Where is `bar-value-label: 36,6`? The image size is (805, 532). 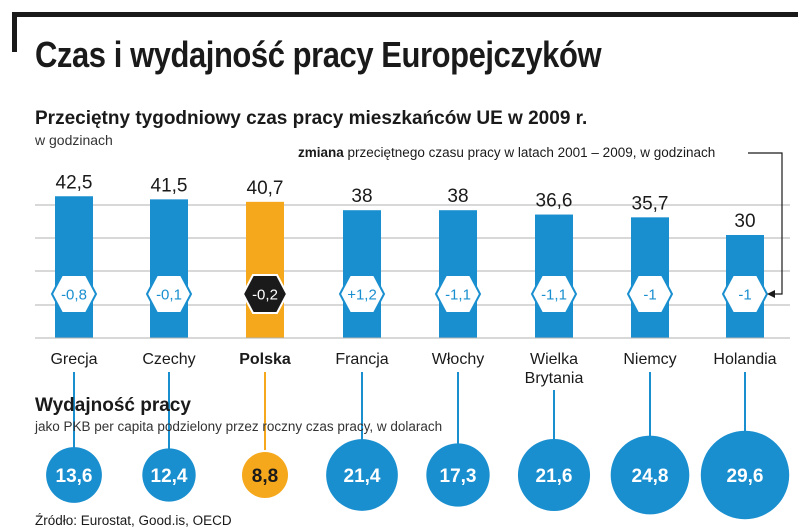 bar-value-label: 36,6 is located at coordinates (554, 201).